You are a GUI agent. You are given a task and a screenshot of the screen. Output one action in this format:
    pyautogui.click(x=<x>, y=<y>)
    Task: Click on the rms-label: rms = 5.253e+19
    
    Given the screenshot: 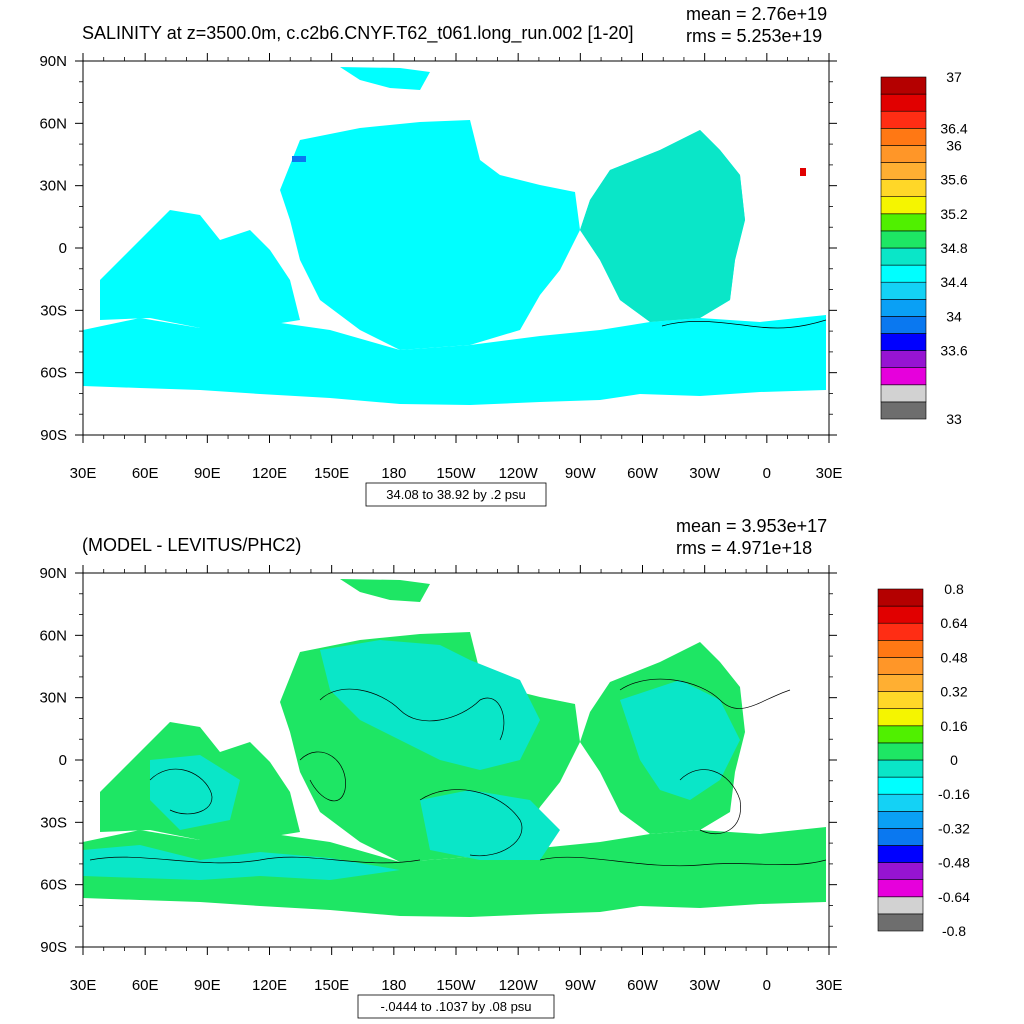 What is the action you would take?
    pyautogui.click(x=754, y=36)
    